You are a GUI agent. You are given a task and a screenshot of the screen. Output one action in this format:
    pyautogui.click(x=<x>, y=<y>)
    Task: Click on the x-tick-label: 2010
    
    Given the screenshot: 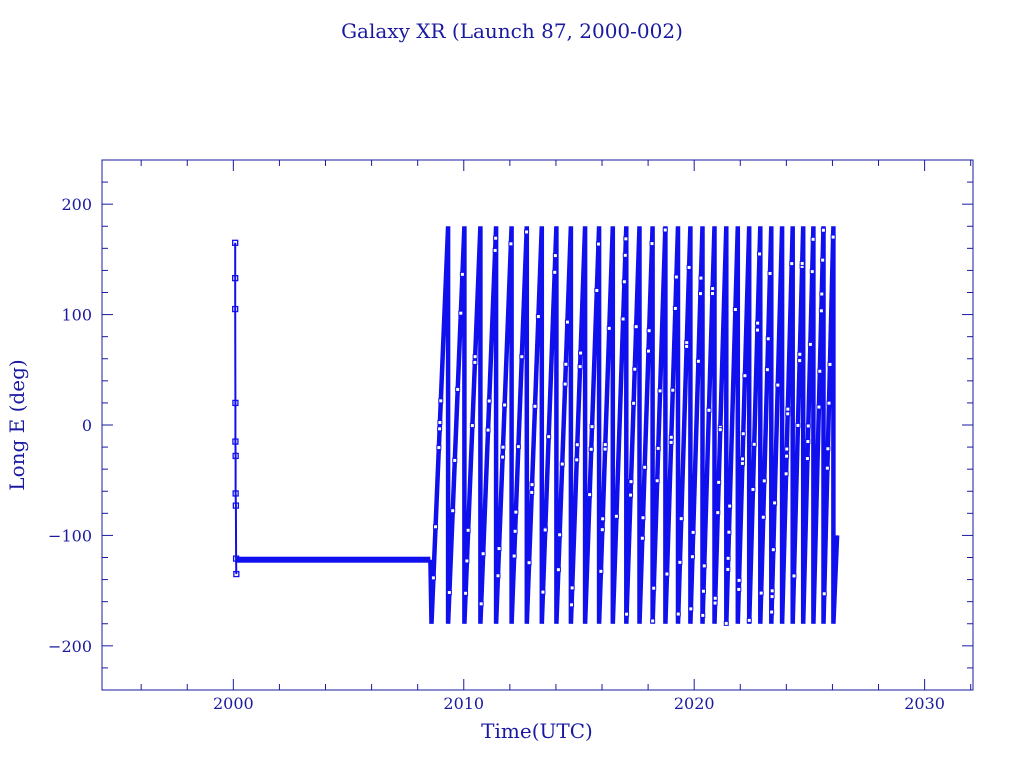 What is the action you would take?
    pyautogui.click(x=463, y=703)
    